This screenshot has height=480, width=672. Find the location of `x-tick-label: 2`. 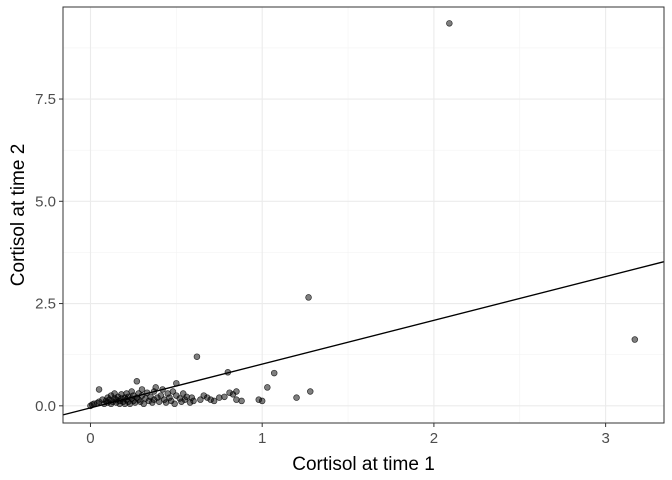

x-tick-label: 2 is located at coordinates (434, 438).